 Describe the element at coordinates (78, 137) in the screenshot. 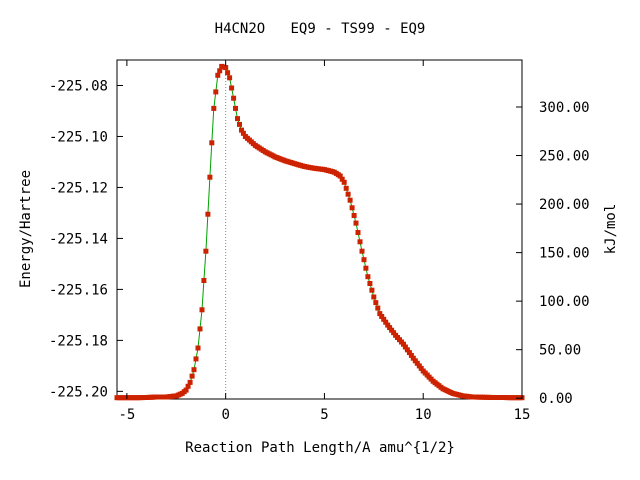

I see `y-tick-label: -225.10` at that location.